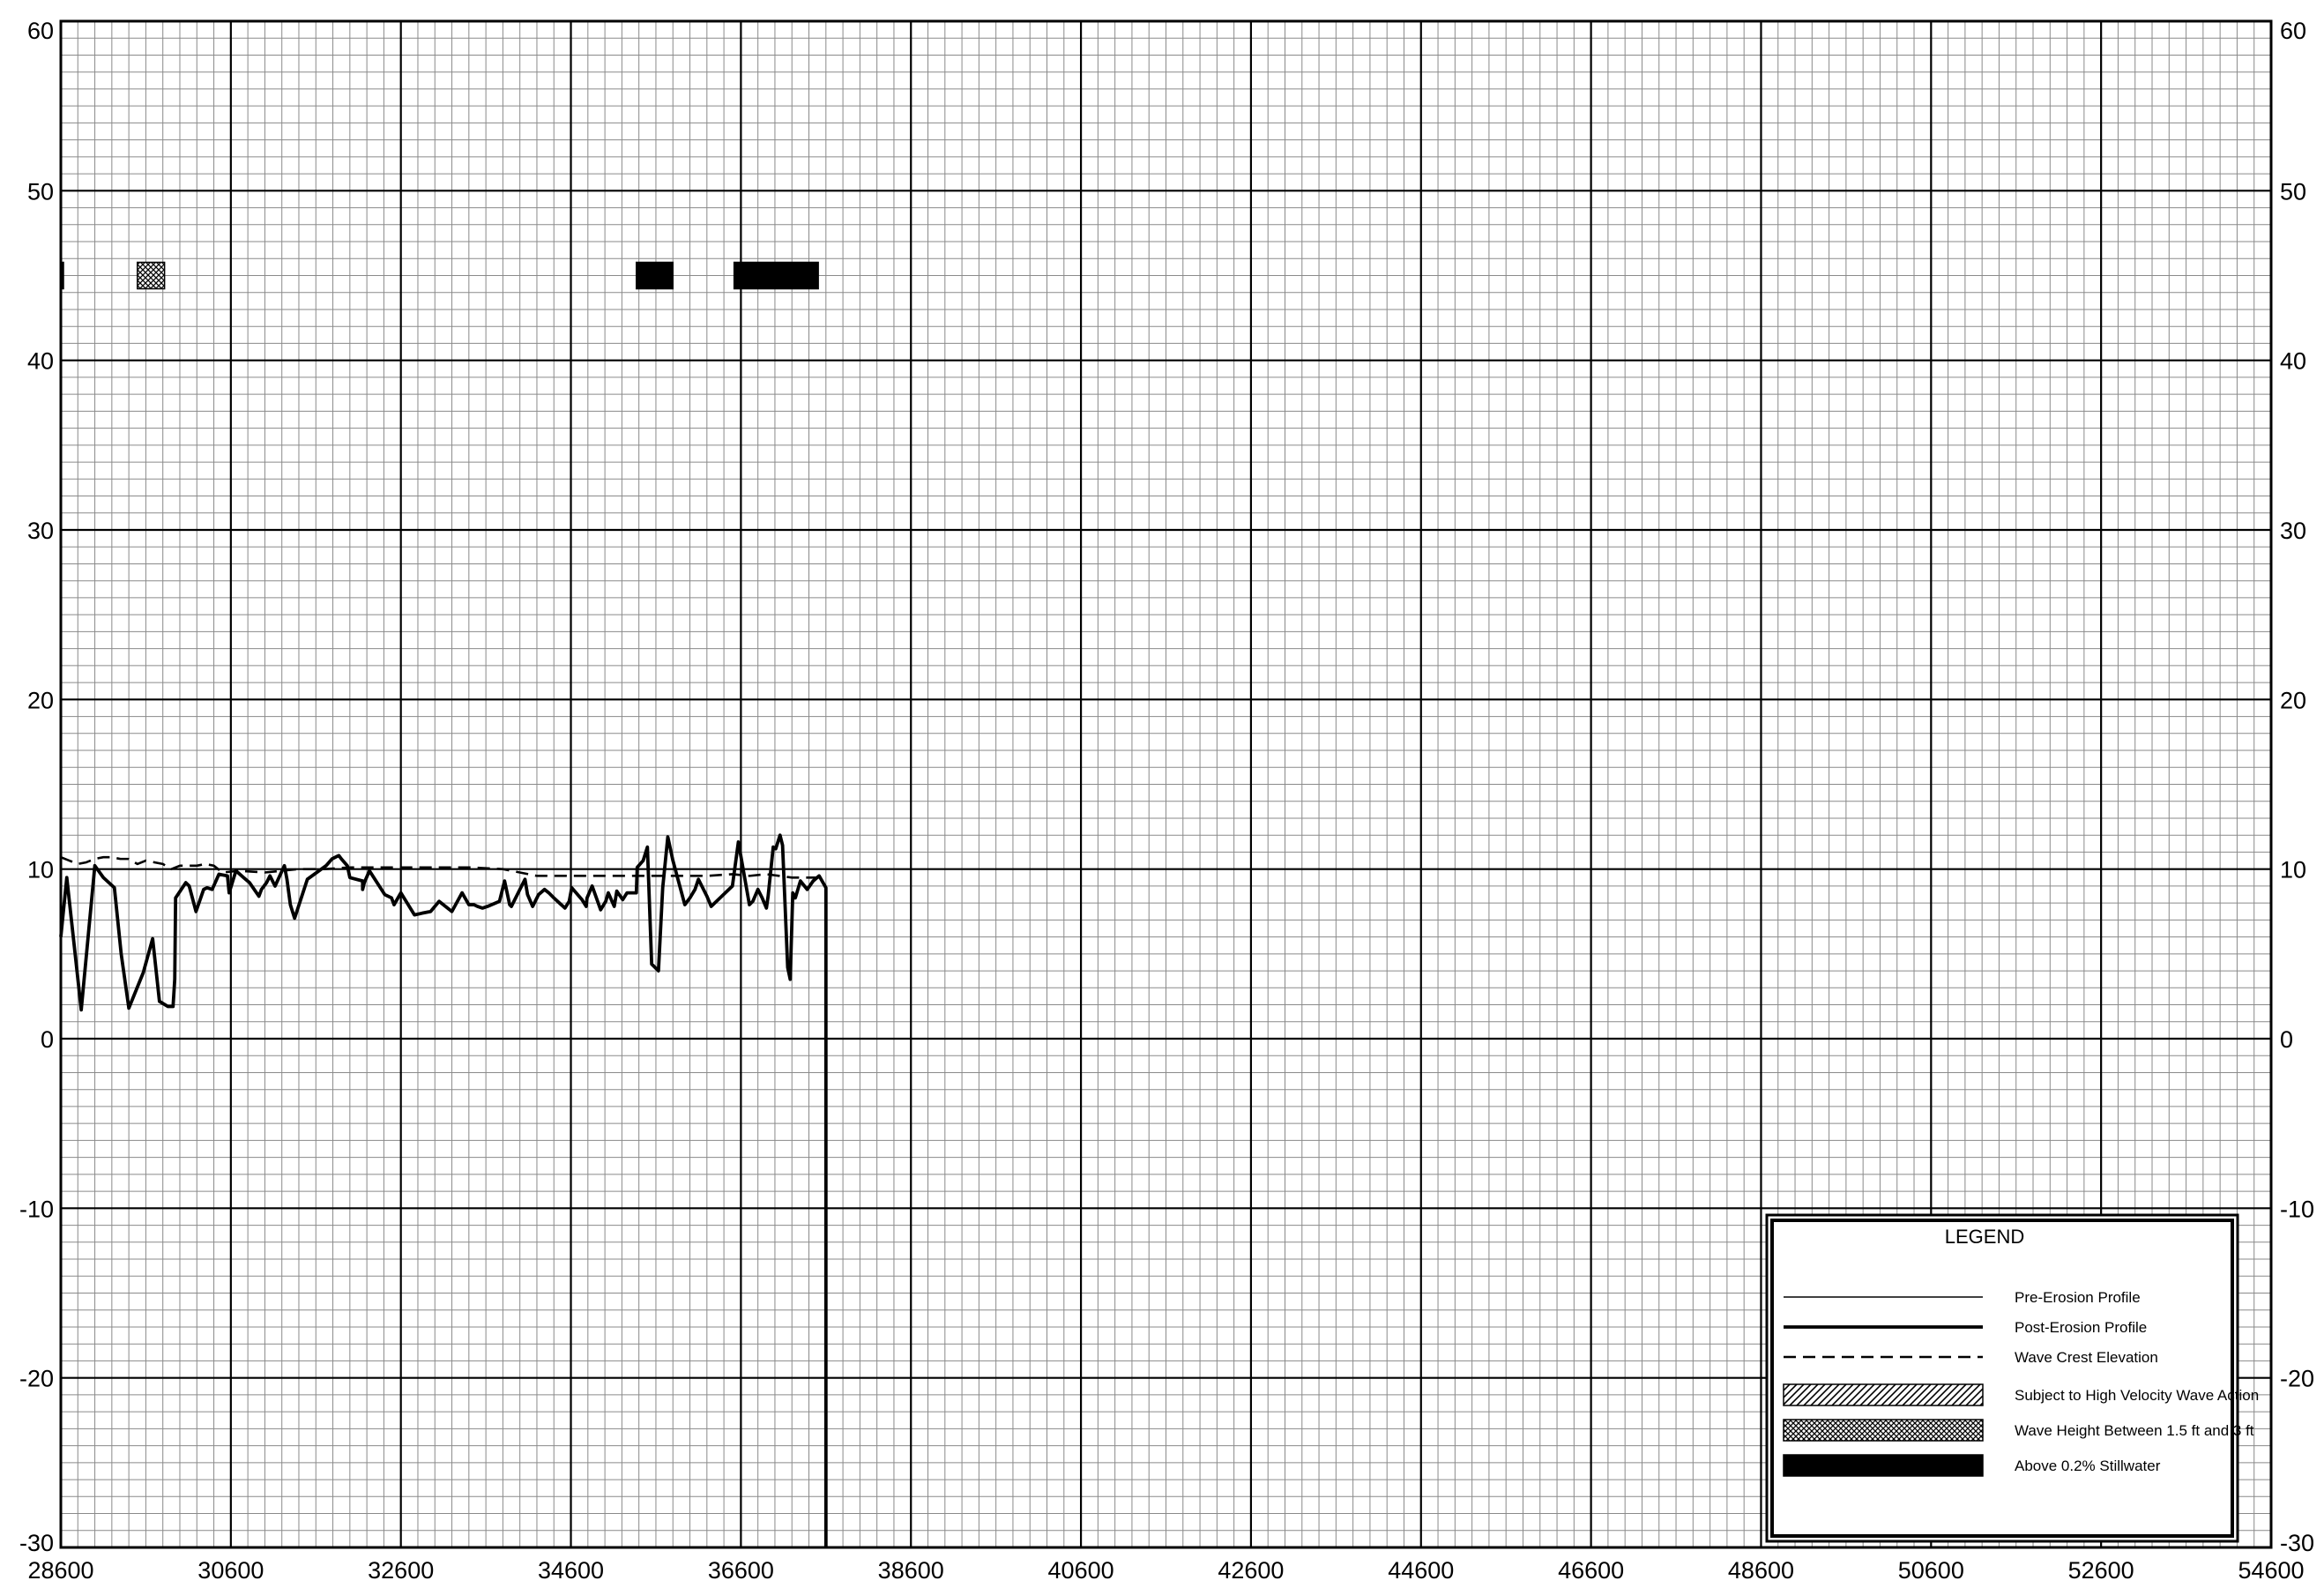 The height and width of the screenshot is (1588, 2324). I want to click on y-tick-label-right: 20, so click(2293, 700).